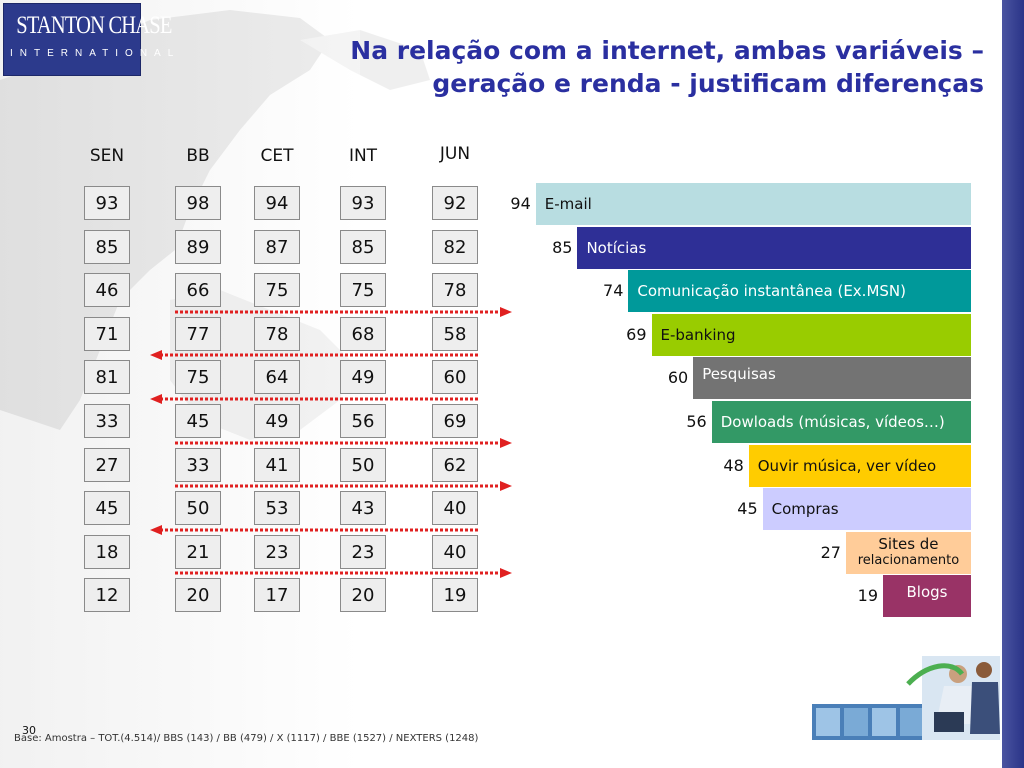  I want to click on table-cell: 17, so click(277, 595).